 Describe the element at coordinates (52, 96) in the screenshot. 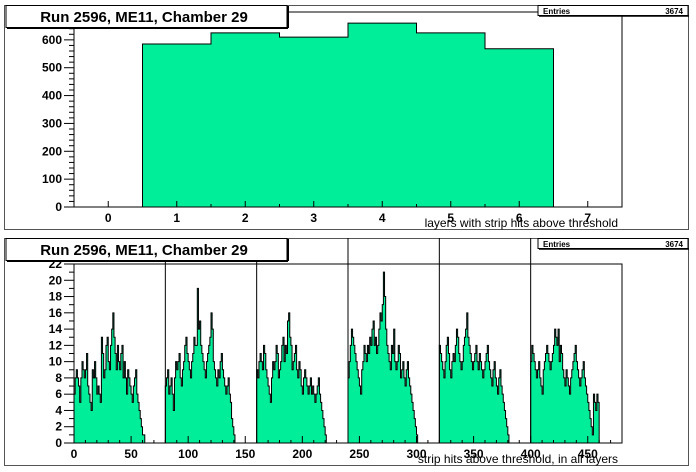

I see `y-tick-label: 400` at that location.